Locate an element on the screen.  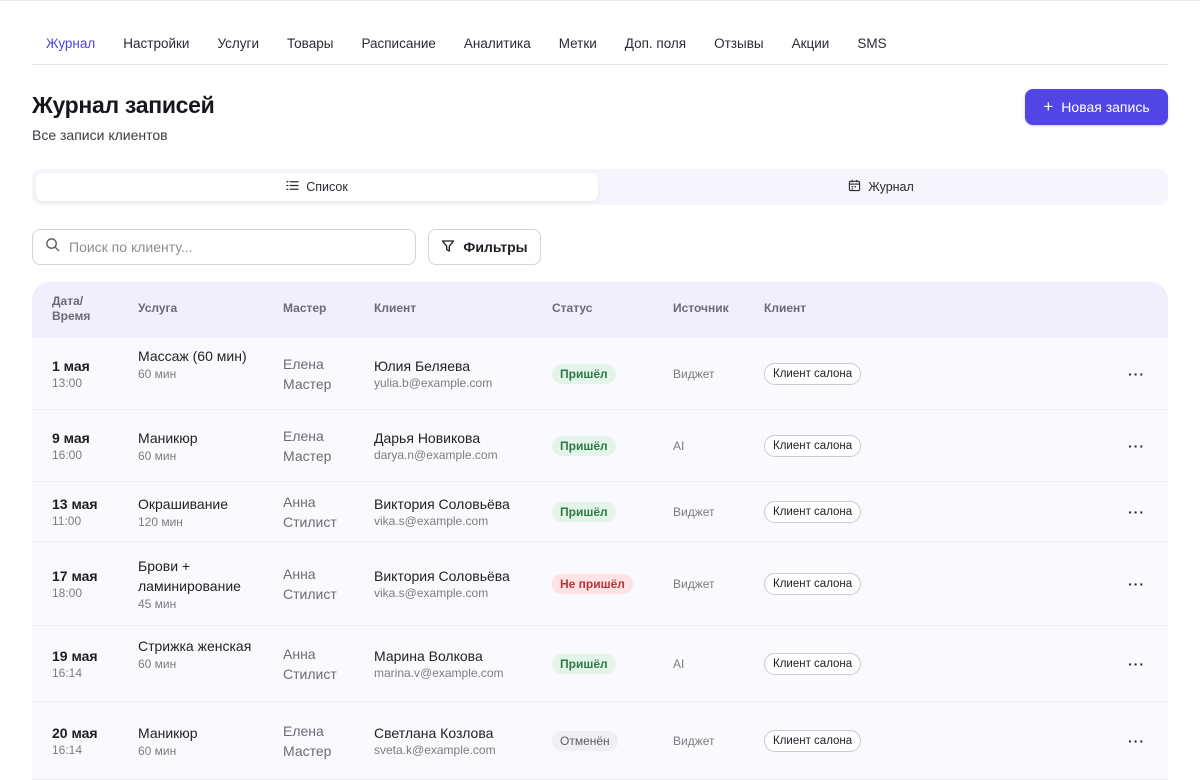
nav-tab-10: SMS is located at coordinates (872, 43).